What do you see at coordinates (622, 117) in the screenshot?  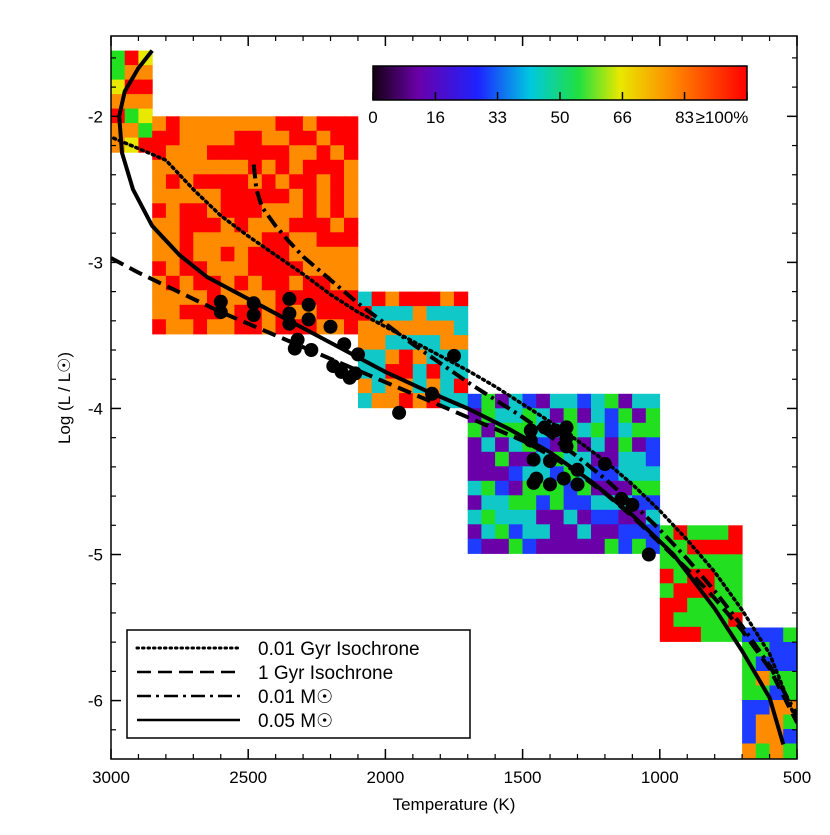 I see `colorbar-tick-label: 66` at bounding box center [622, 117].